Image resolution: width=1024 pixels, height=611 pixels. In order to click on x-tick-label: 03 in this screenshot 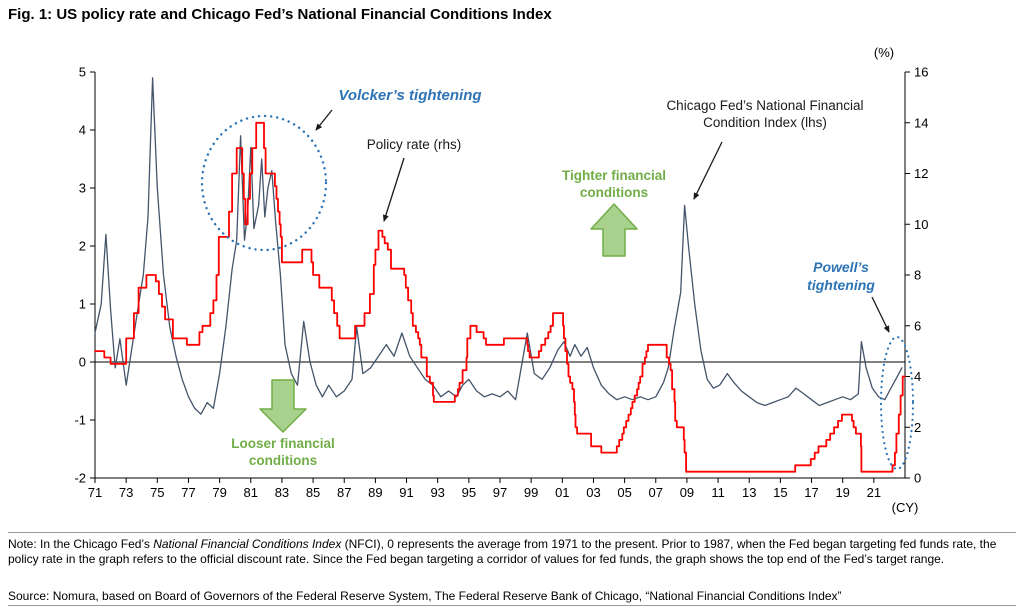, I will do `click(593, 492)`.